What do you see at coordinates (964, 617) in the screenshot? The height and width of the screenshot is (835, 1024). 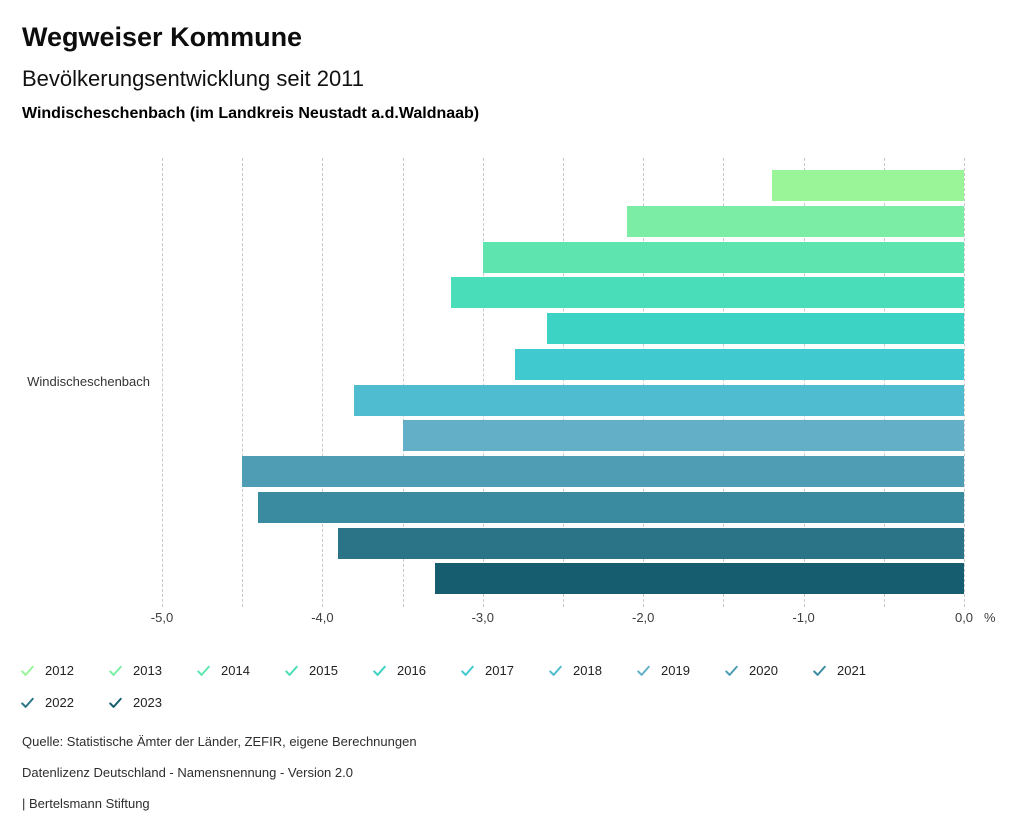 I see `x-tick-label: 0,0` at bounding box center [964, 617].